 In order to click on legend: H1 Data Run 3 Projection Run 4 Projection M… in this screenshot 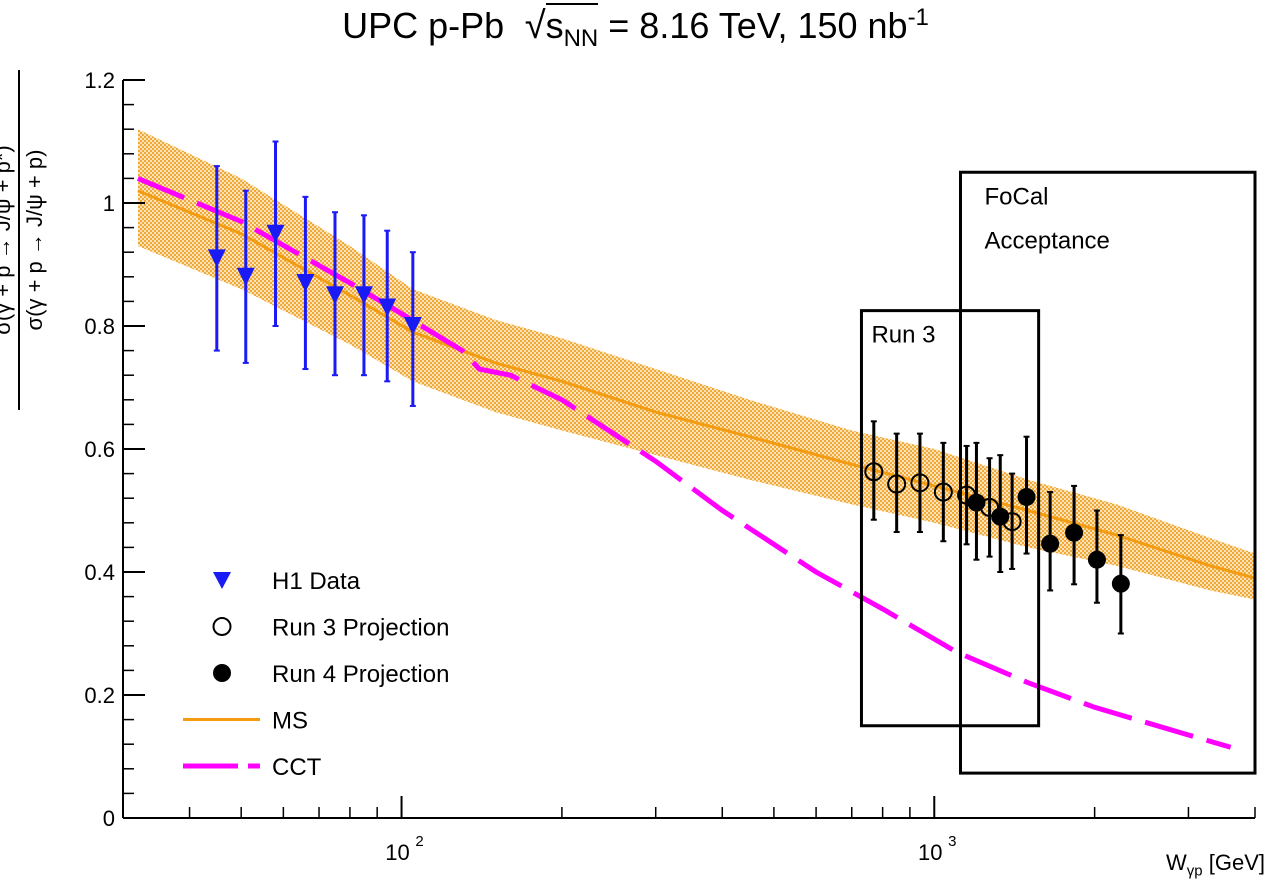, I will do `click(316, 674)`.